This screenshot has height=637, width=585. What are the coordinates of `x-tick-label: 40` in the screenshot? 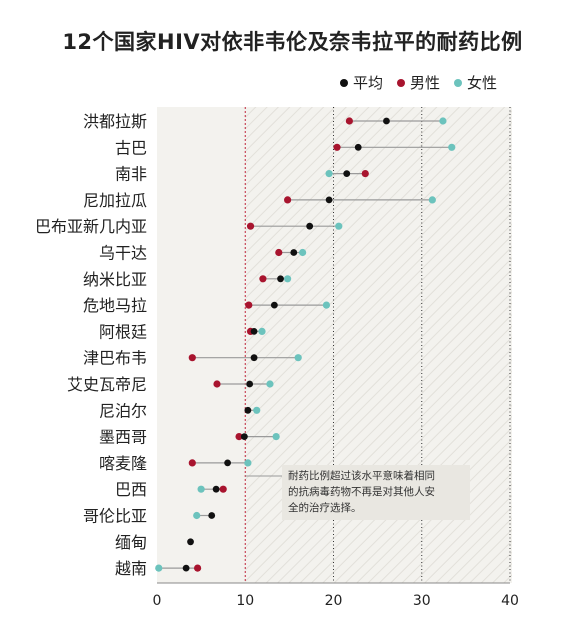 It's located at (510, 601).